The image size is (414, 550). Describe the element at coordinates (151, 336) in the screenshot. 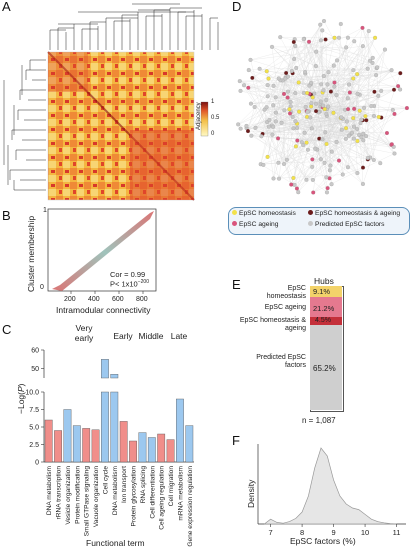

I see `group-middle: Middle` at that location.